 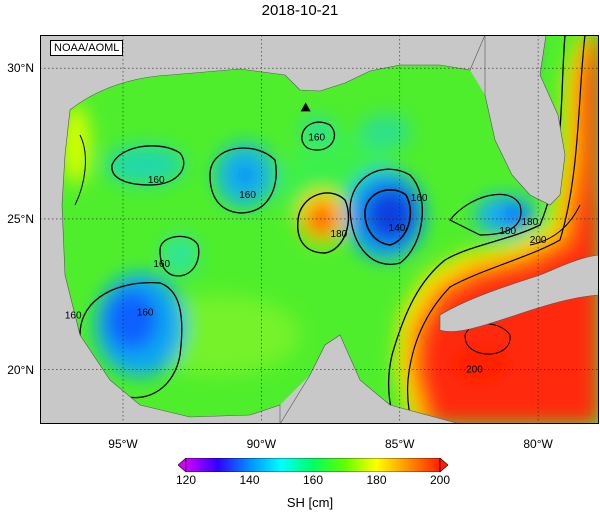 I want to click on colorbar-label: SH [cm], so click(x=310, y=502).